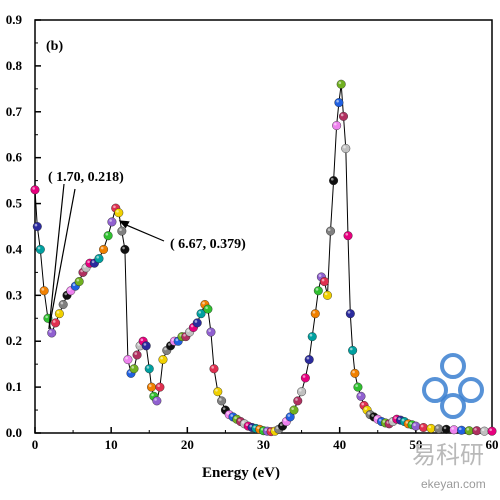 The image size is (500, 500). Describe the element at coordinates (453, 484) in the screenshot. I see `watermark-url: ekeyan.com` at that location.